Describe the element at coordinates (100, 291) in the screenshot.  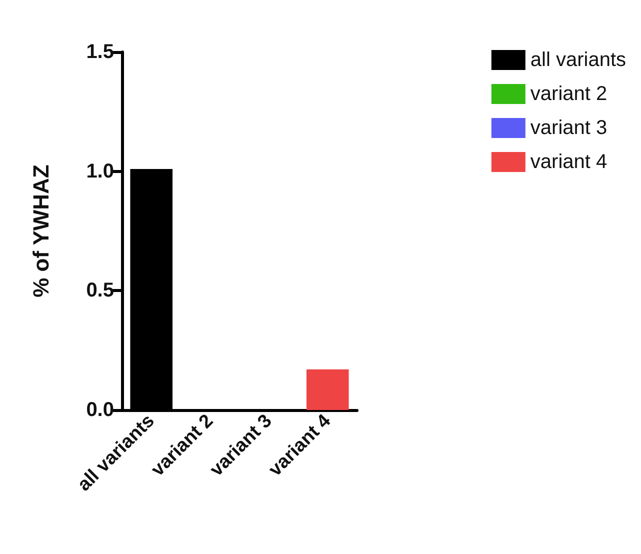
I see `y-tick-label: 0.5` at that location.